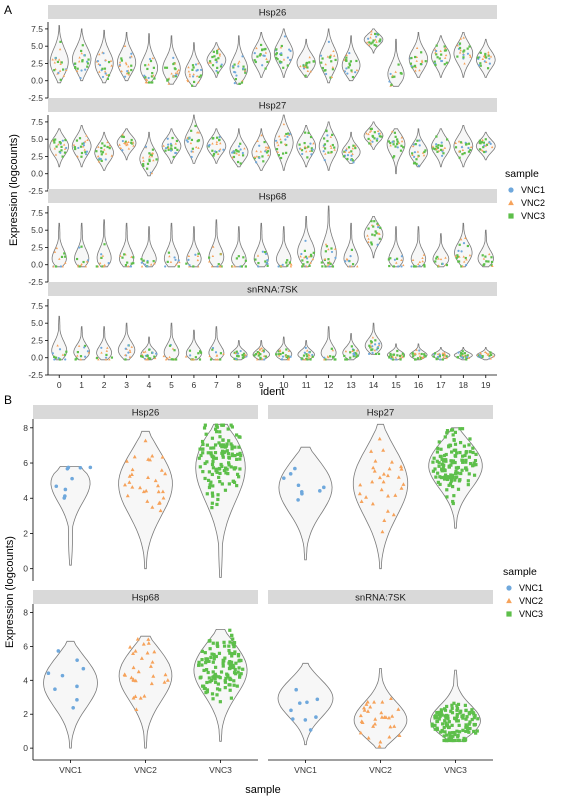 This screenshot has height=800, width=561. I want to click on legend-label-vnc1: VNC1, so click(533, 190).